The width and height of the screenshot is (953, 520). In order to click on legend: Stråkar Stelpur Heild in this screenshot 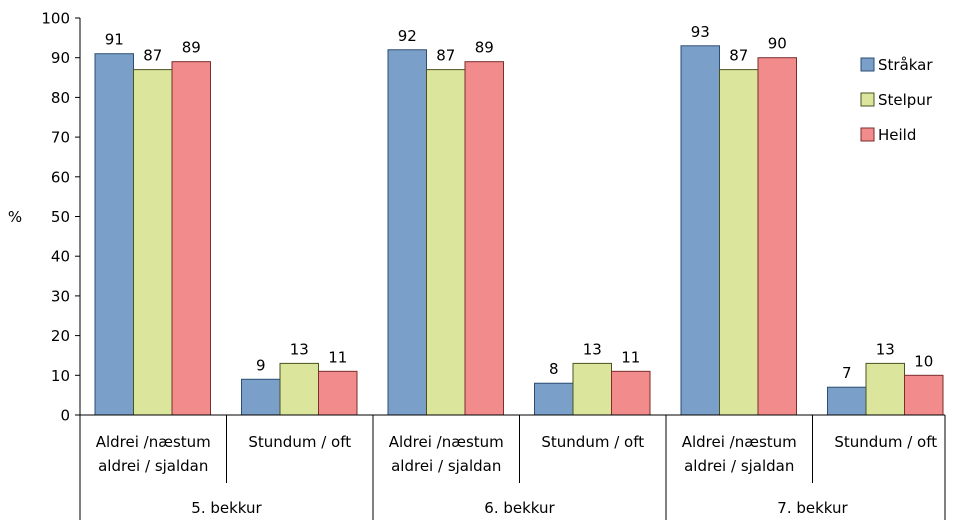, I will do `click(896, 100)`.